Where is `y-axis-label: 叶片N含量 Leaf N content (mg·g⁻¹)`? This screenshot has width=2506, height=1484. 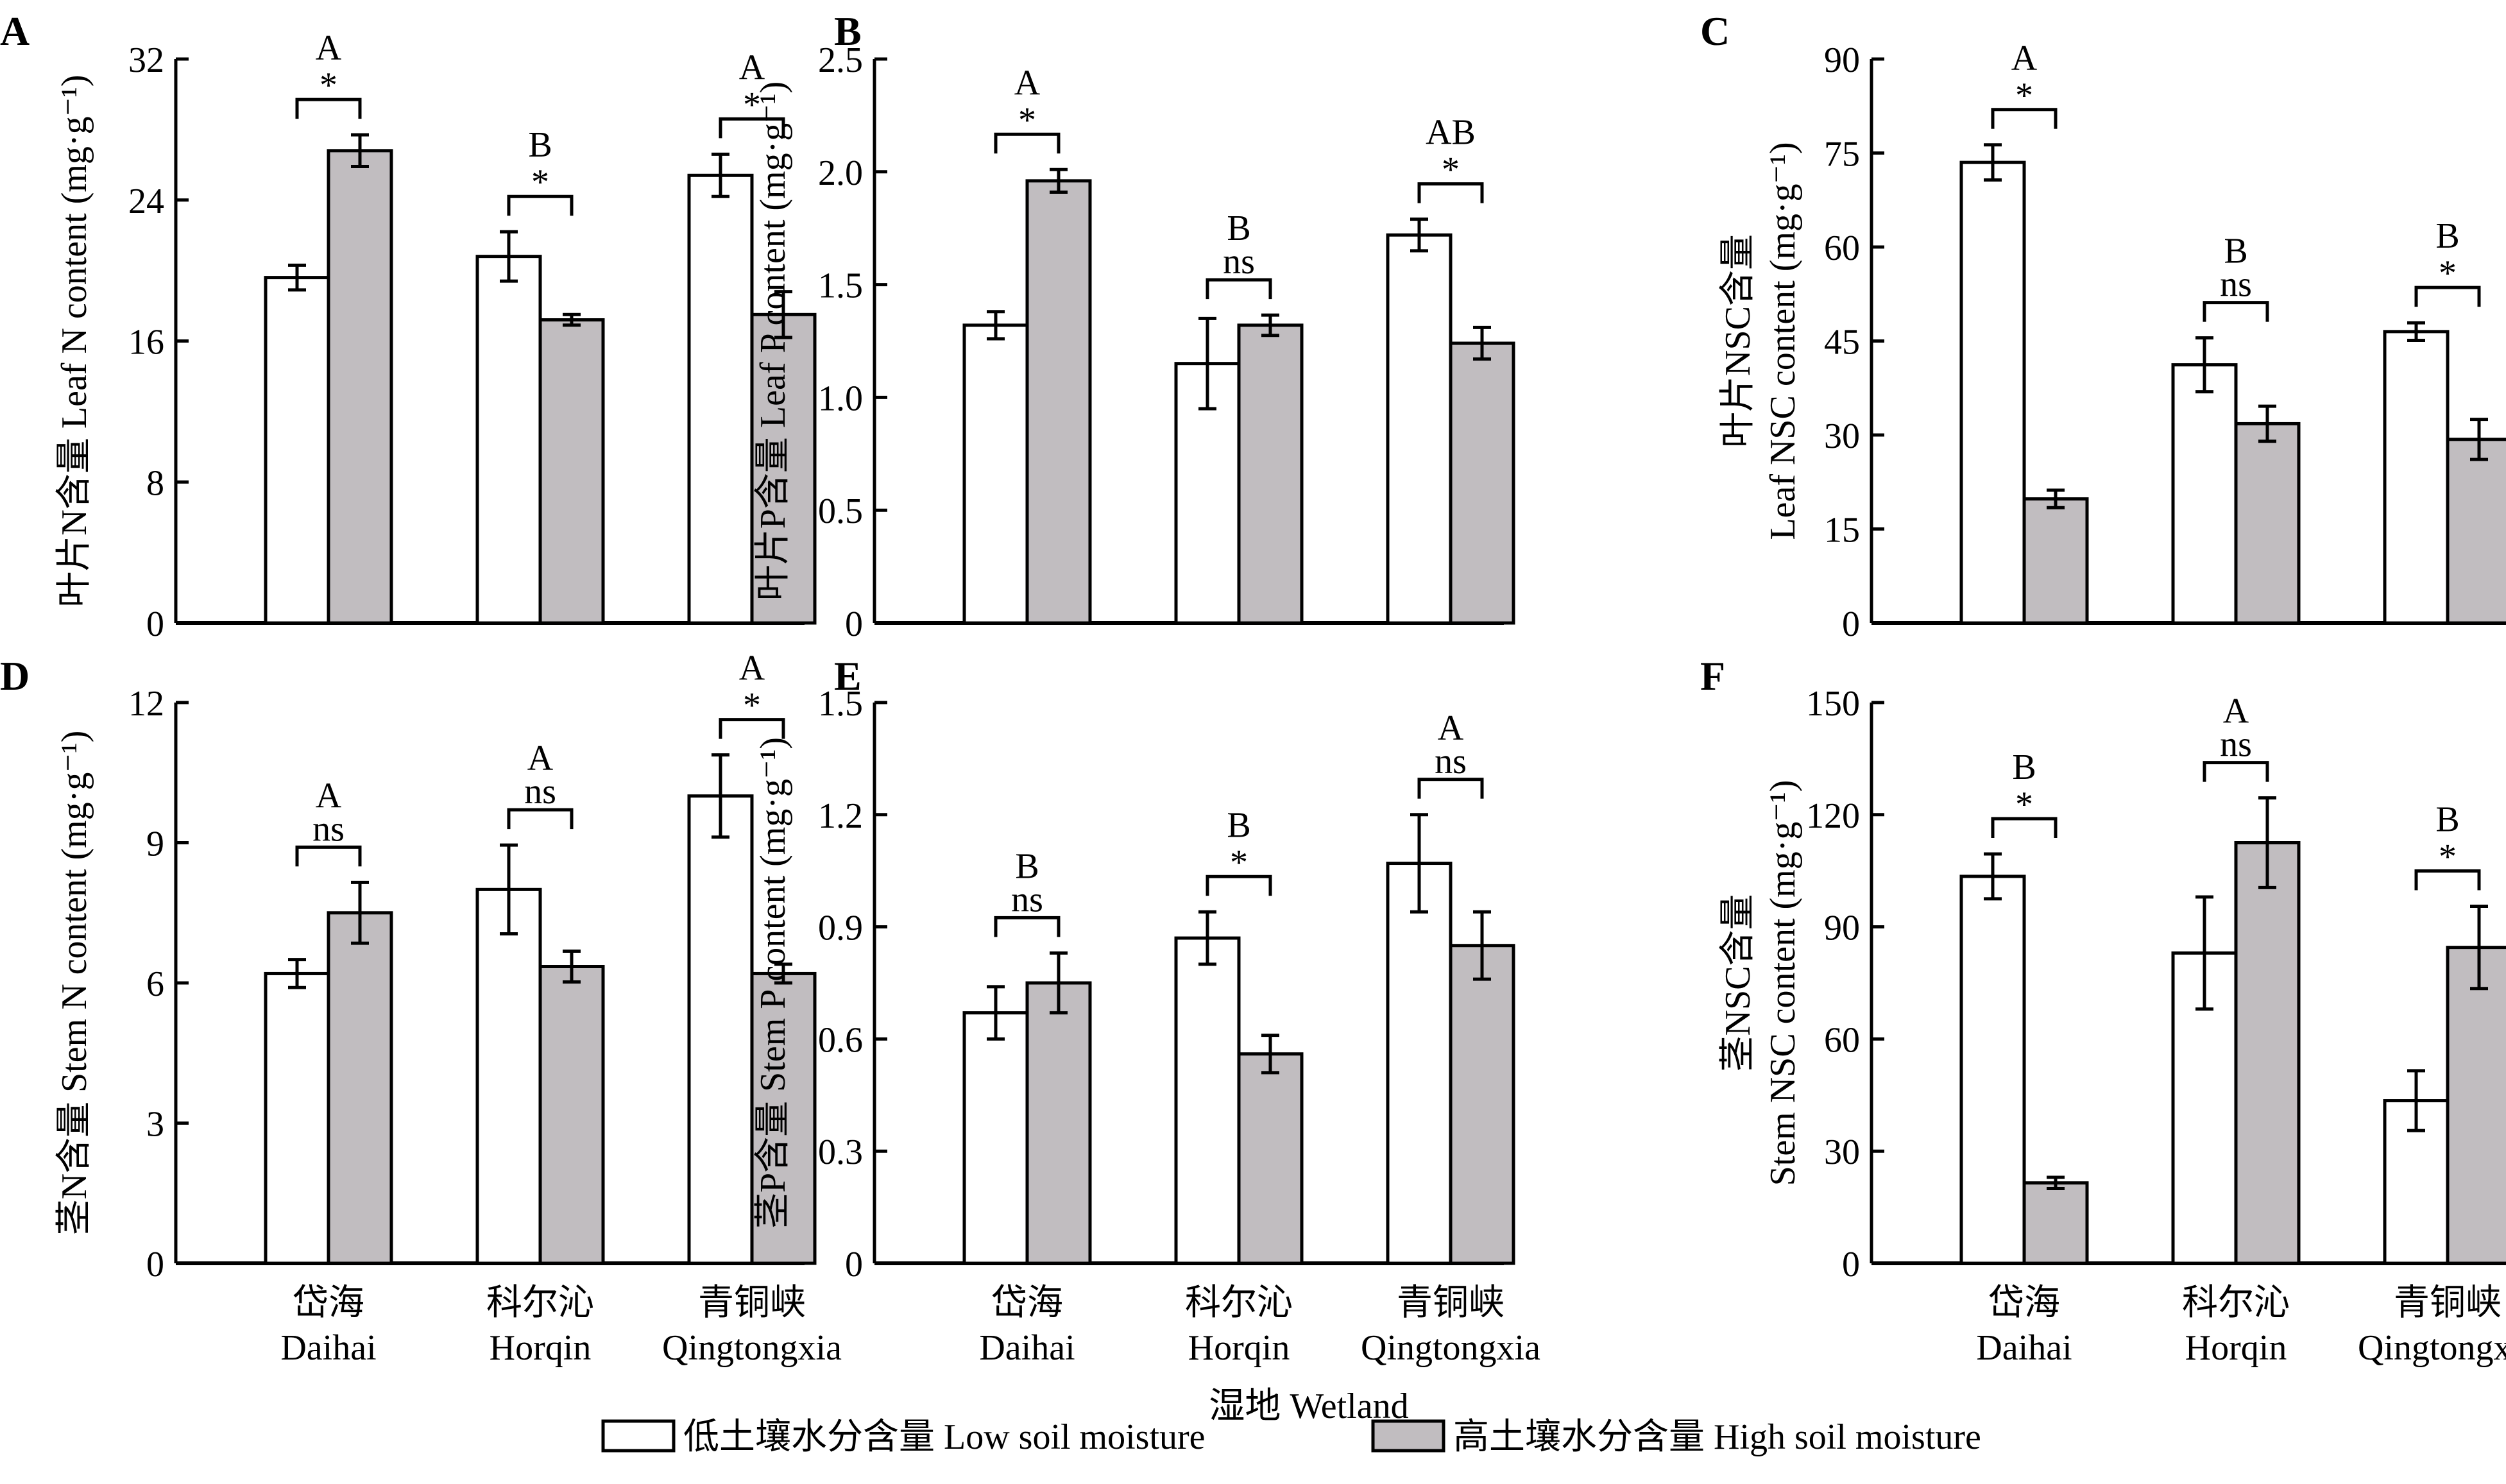
y-axis-label: 叶片N含量 Leaf N content (mg·g⁻¹) is located at coordinates (74, 341).